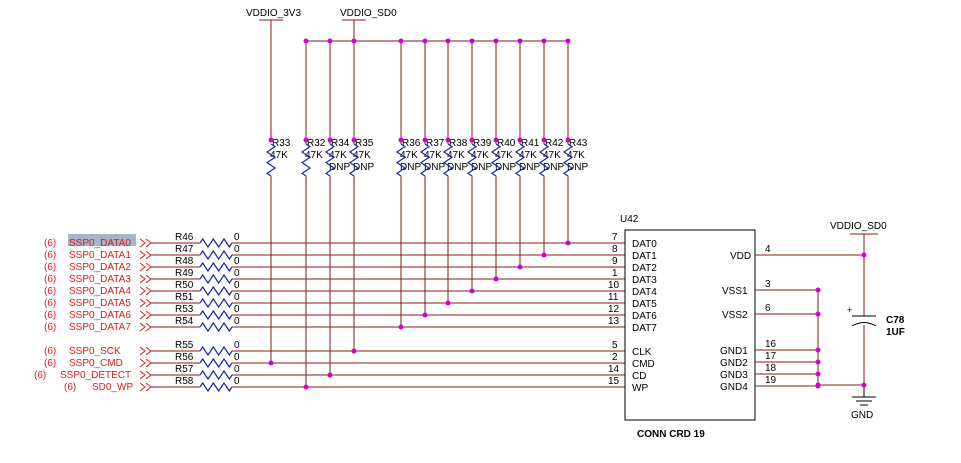 The image size is (961, 463). I want to click on right-pin-number: 17, so click(771, 356).